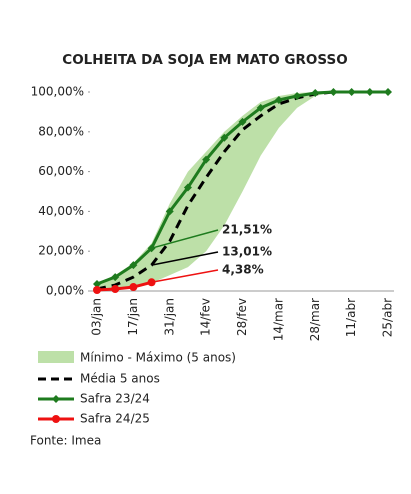 The image size is (411, 494). What do you see at coordinates (247, 230) in the screenshot?
I see `data-label: 21,51%` at bounding box center [247, 230].